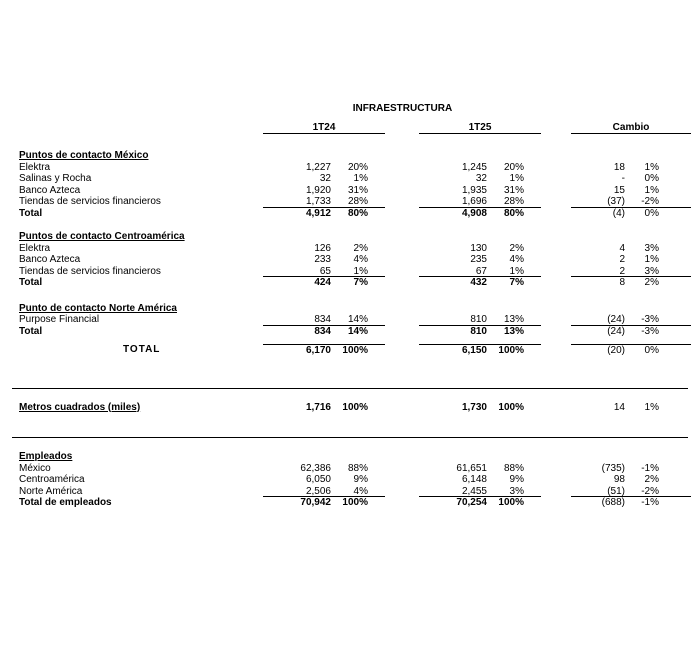 This screenshot has width=695, height=659. Describe the element at coordinates (623, 178) in the screenshot. I see `value-cambio: -` at that location.